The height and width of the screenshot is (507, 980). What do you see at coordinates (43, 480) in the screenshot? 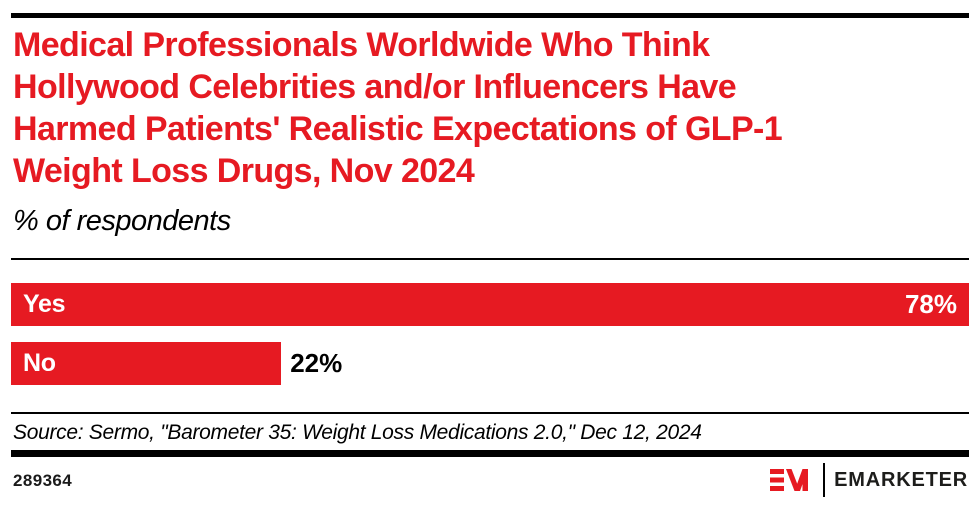
I see `chart-id: 289364` at bounding box center [43, 480].